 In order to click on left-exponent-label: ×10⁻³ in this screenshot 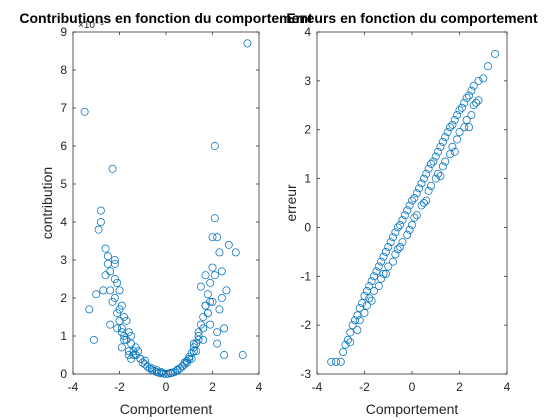, I will do `click(91, 25)`.